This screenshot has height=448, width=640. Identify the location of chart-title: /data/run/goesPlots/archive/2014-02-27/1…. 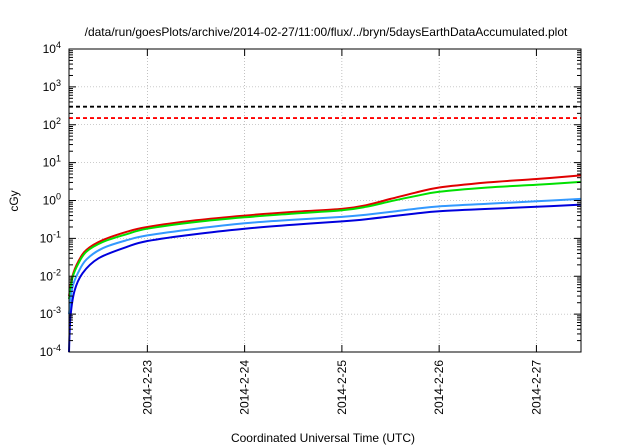
(326, 32).